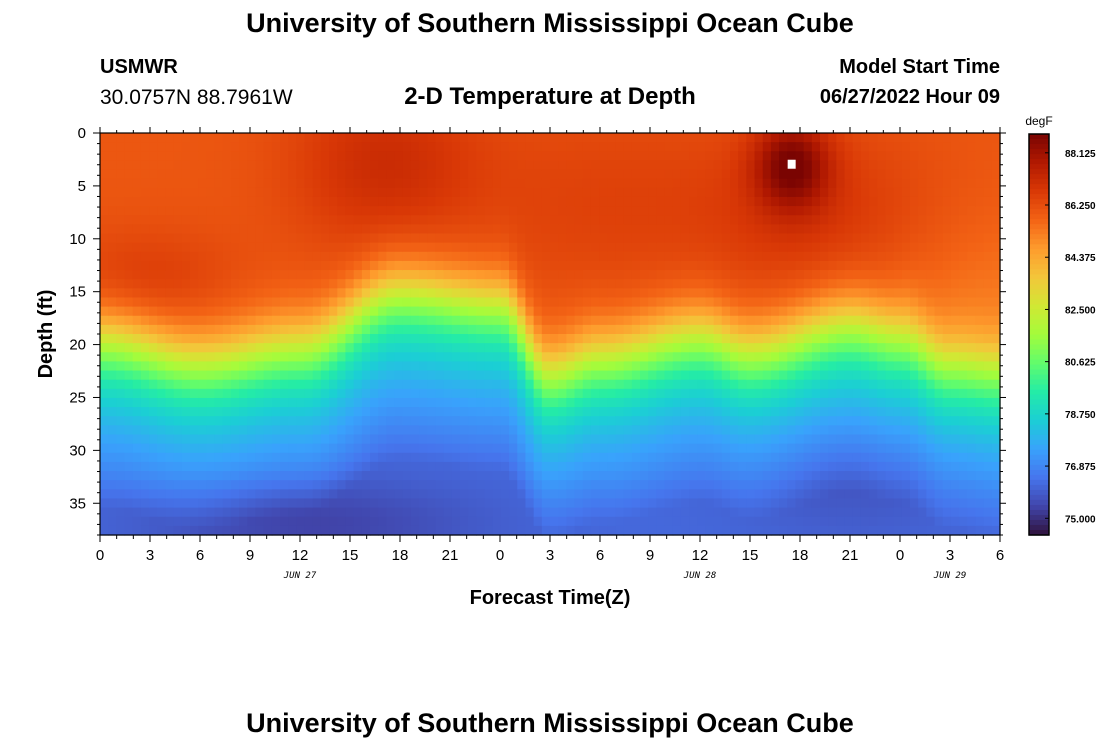 The height and width of the screenshot is (750, 1100). What do you see at coordinates (77, 239) in the screenshot?
I see `y-tick-label: 10` at bounding box center [77, 239].